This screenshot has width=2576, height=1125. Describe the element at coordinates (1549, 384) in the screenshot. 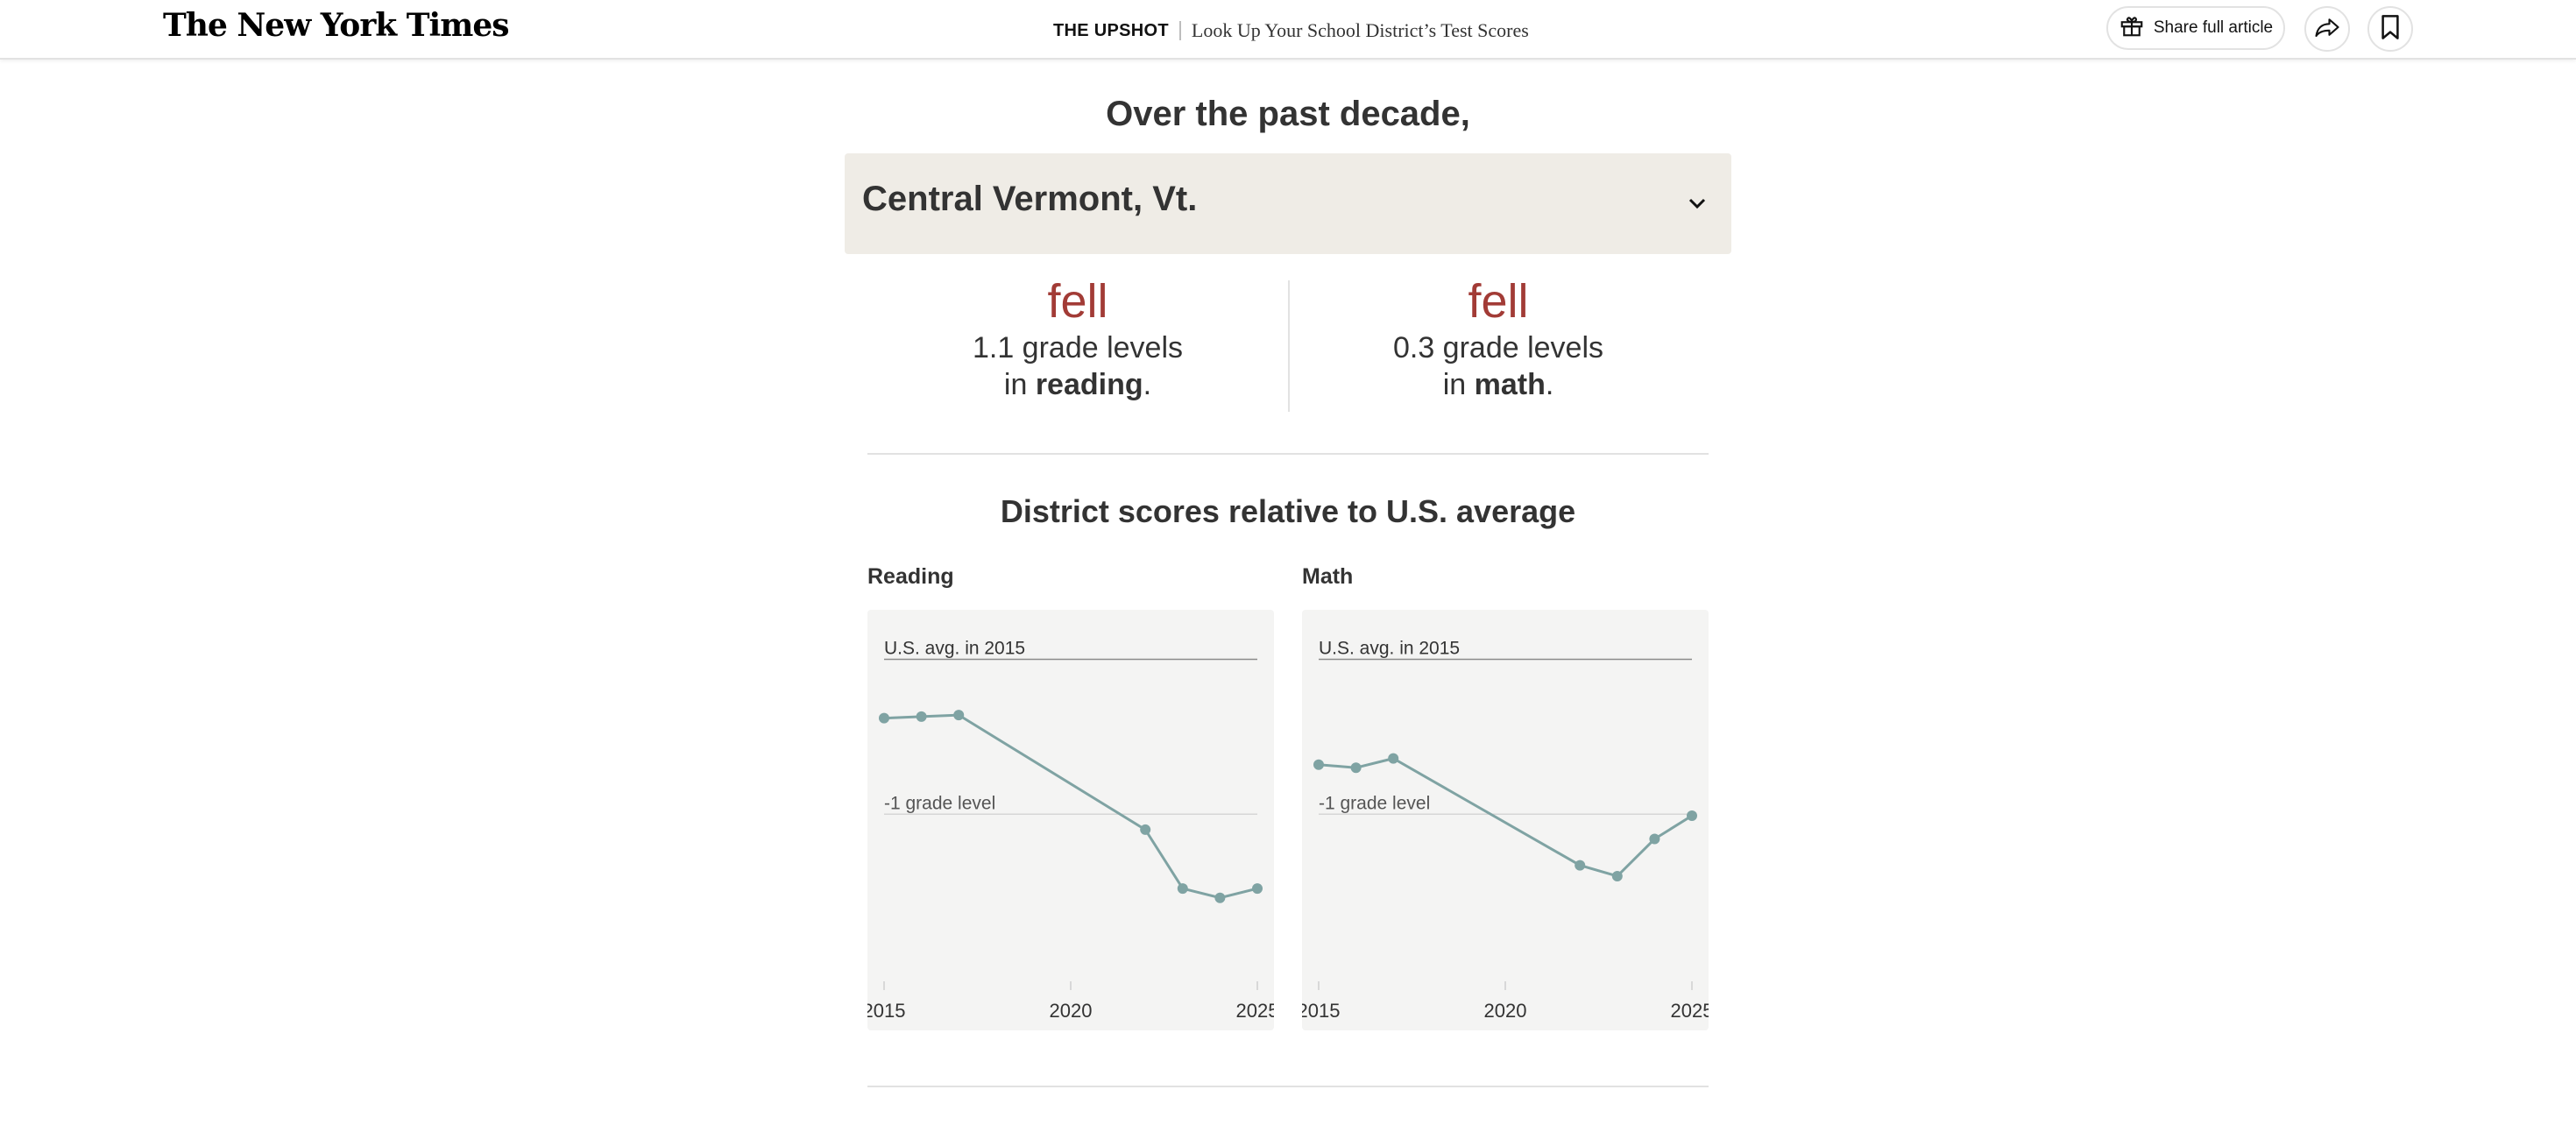

I see `math-suffix: .` at that location.